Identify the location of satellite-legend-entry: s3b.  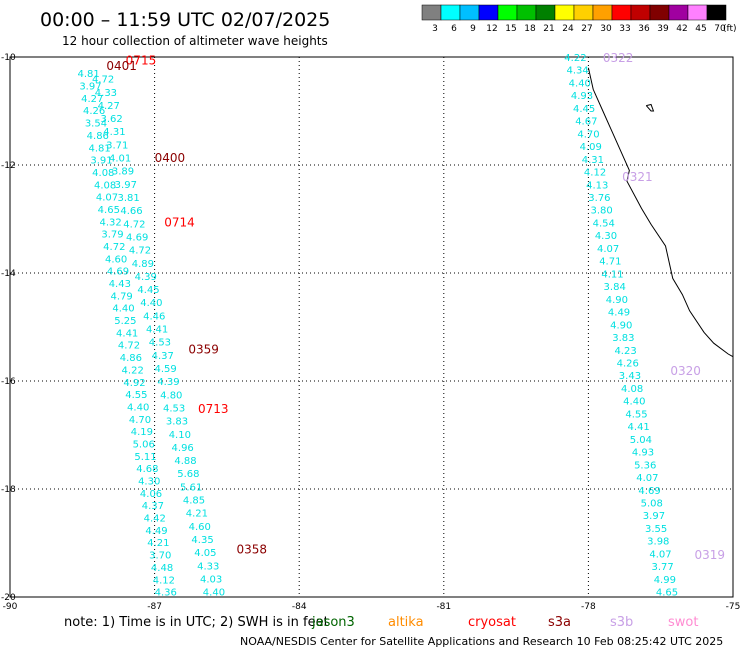
(621, 622).